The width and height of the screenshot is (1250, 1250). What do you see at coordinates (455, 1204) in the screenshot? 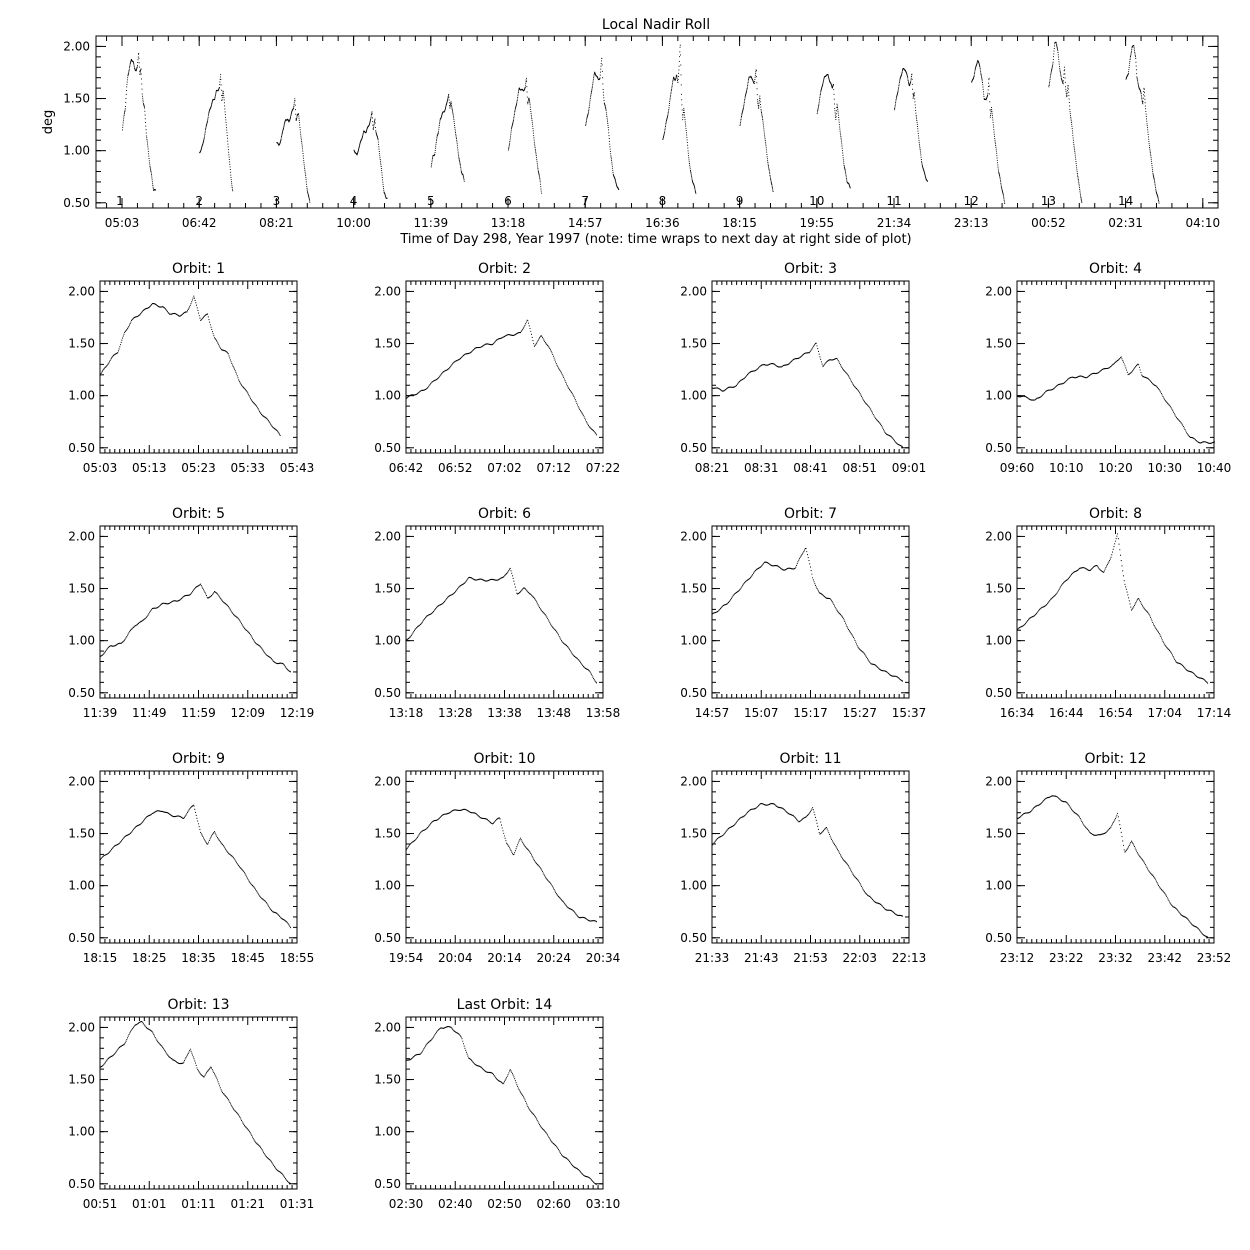
I see `x-tick-label: 02:40` at bounding box center [455, 1204].